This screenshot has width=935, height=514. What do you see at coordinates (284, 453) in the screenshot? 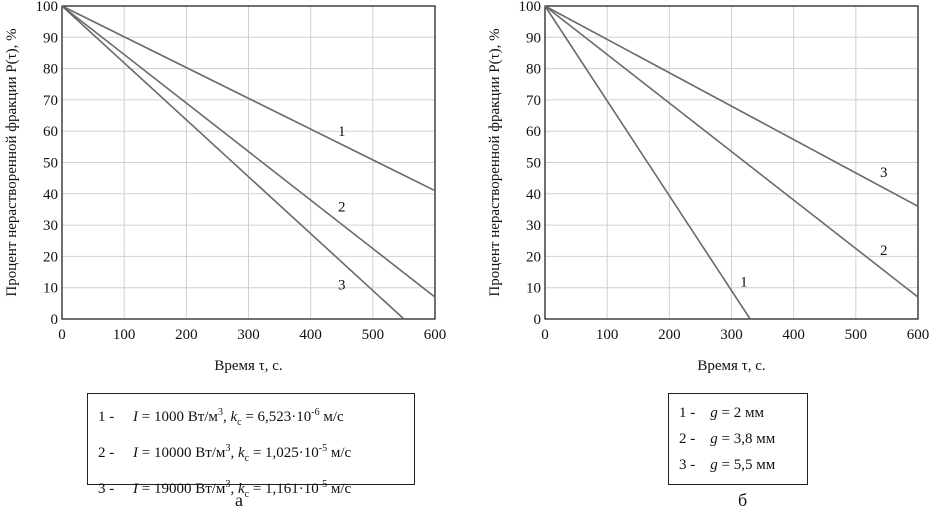
I see `legend-coef: = 1,025·10` at bounding box center [284, 453].